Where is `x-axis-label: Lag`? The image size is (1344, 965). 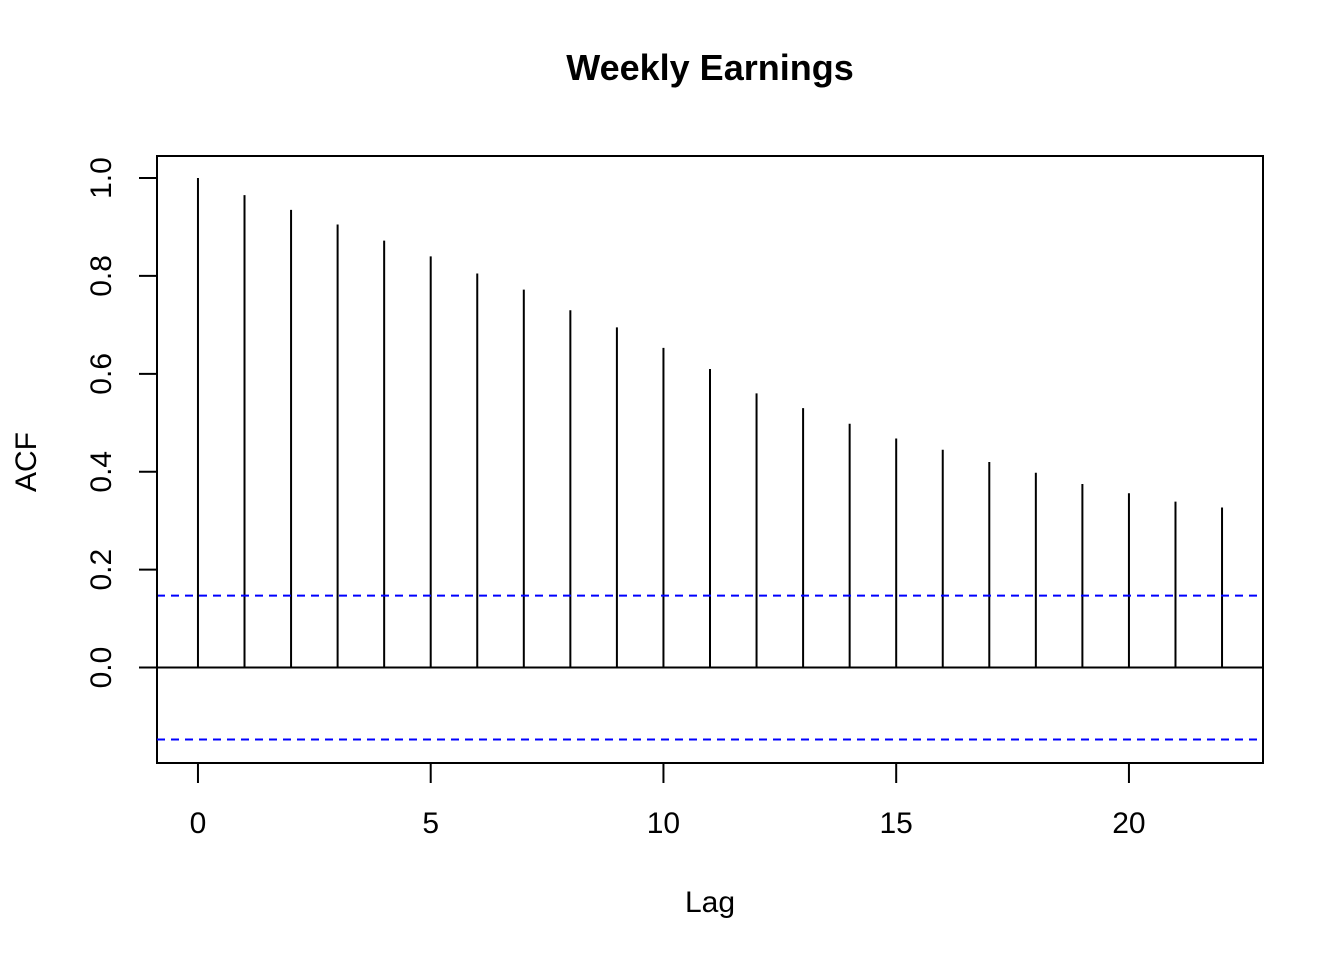 x-axis-label: Lag is located at coordinates (710, 902).